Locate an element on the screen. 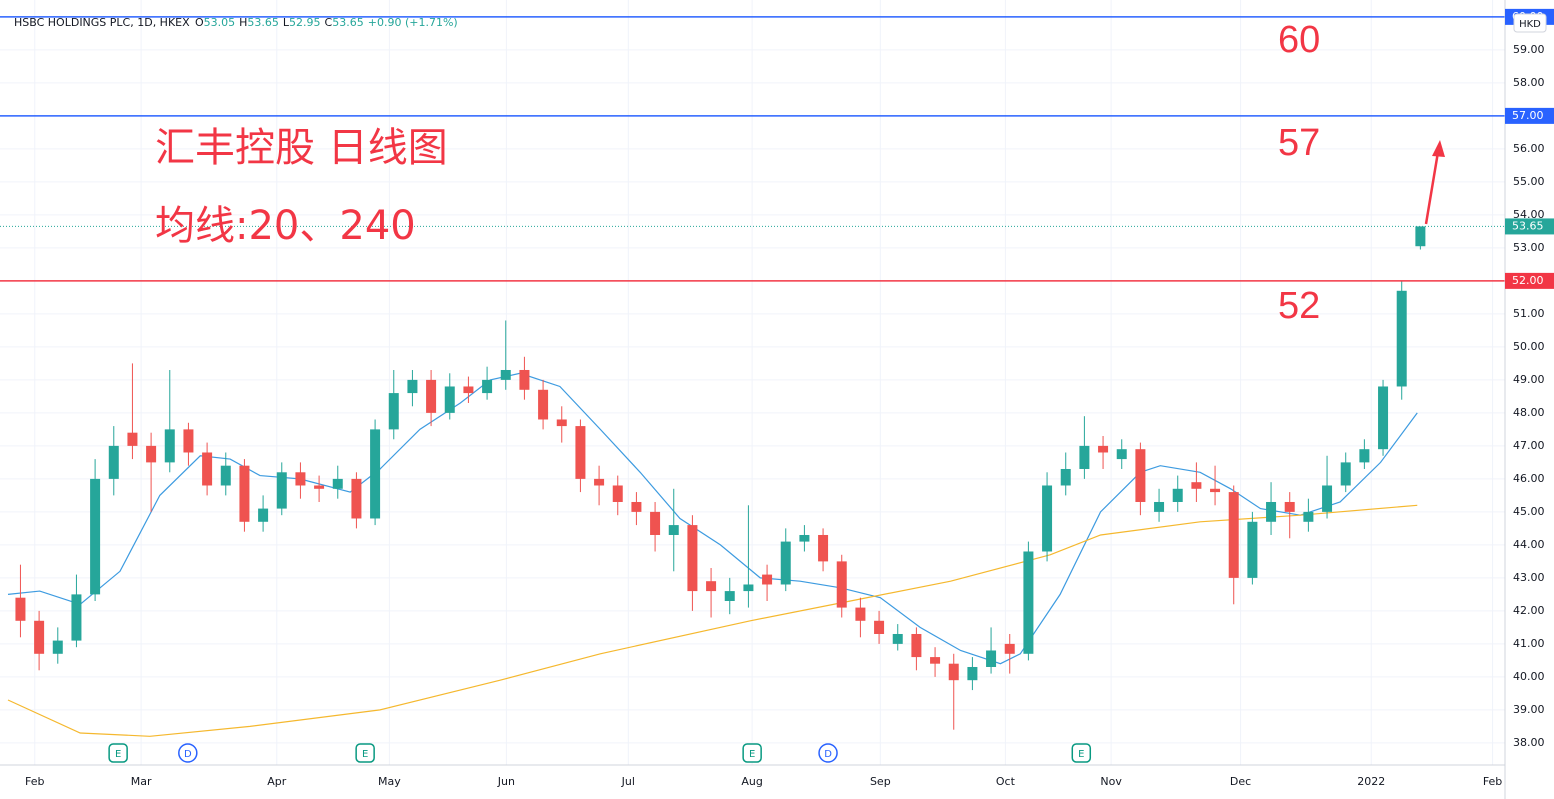  y-tick-label: 47.00 is located at coordinates (1529, 445).